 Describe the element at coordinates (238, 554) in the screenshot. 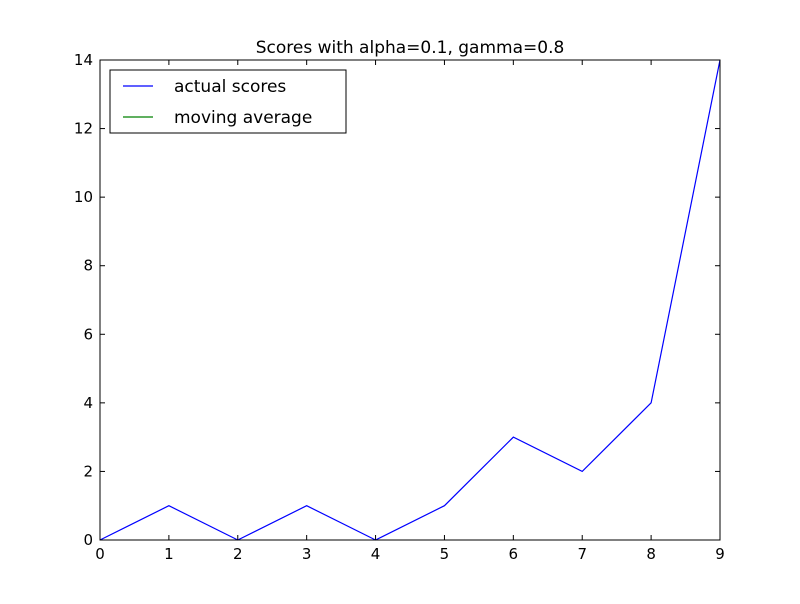

I see `x-tick-label: 2` at that location.